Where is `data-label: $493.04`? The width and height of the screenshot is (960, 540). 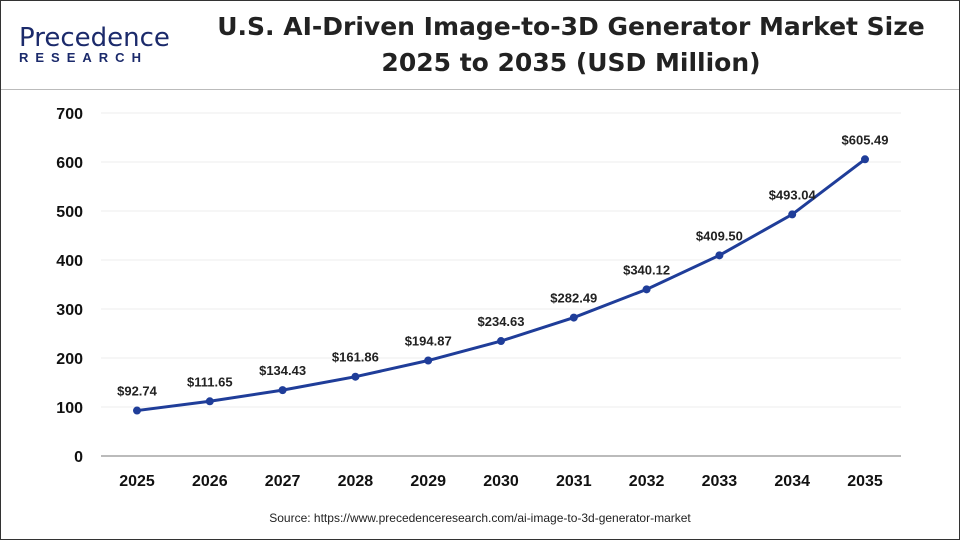
data-label: $493.04 is located at coordinates (793, 194).